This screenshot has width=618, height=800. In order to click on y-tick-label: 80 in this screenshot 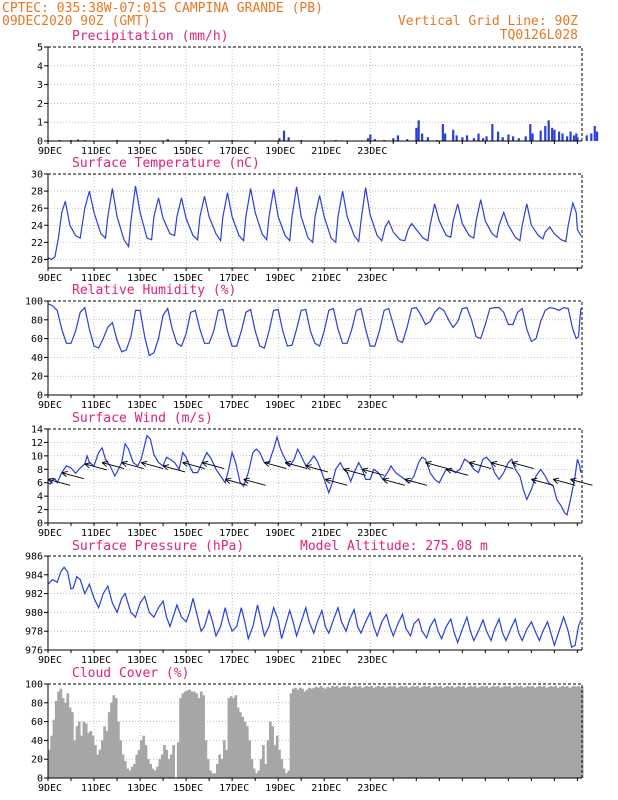, I will do `click(37, 703)`.